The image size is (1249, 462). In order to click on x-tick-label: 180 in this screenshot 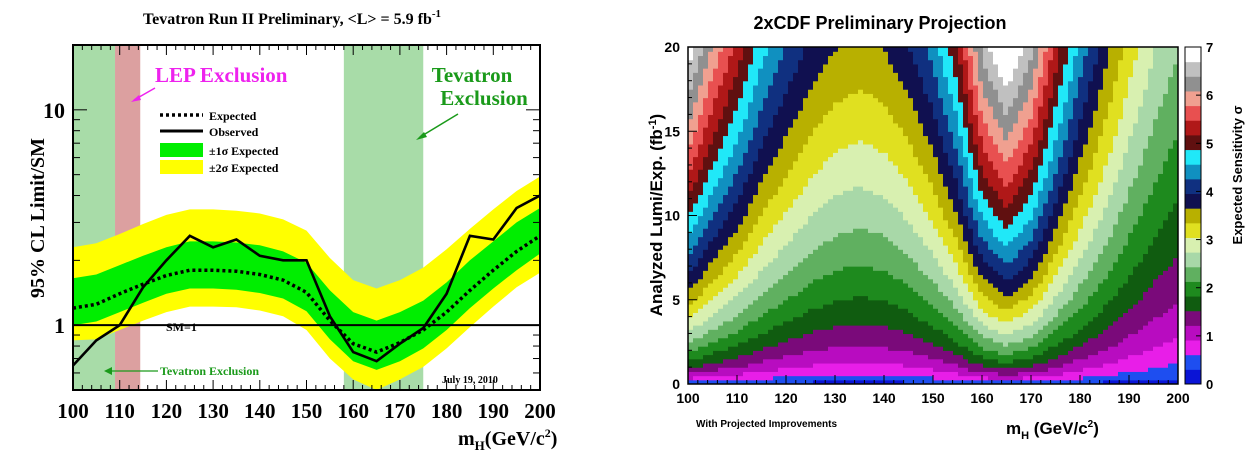, I will do `click(447, 411)`.